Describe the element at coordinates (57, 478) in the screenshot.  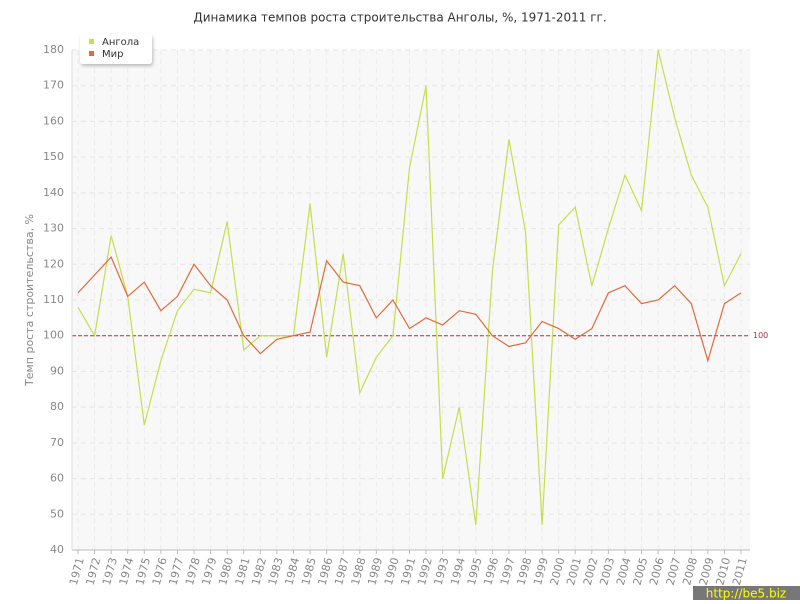
I see `y-tick-label: 60` at that location.